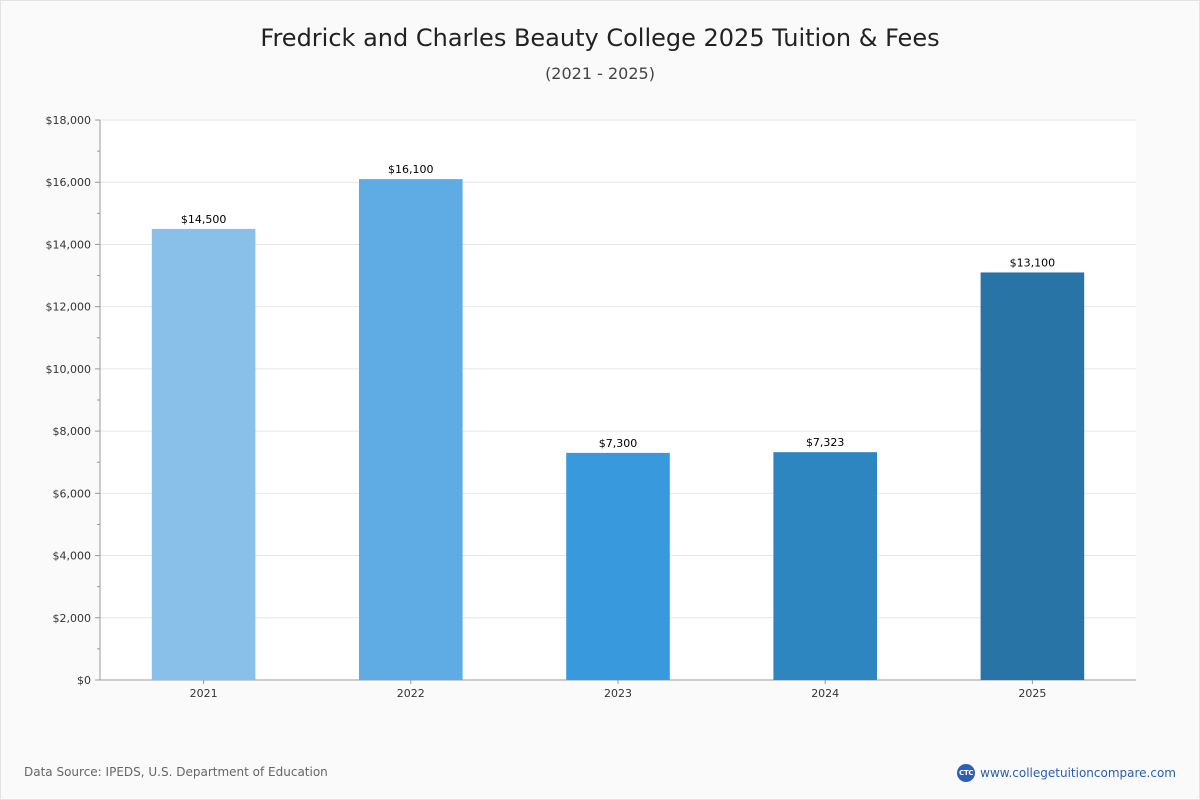 The height and width of the screenshot is (800, 1200). I want to click on data-label-2022: $16,100, so click(411, 169).